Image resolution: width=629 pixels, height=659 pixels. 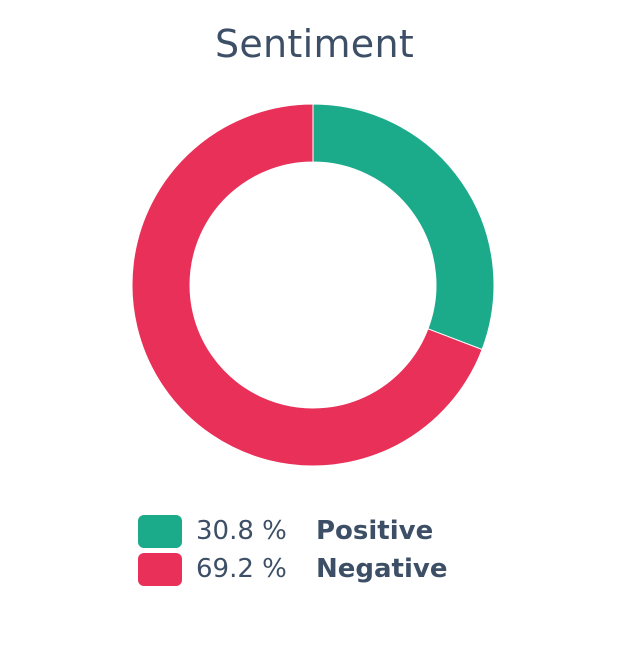 I want to click on legend-value-negative: 69.2 %, so click(x=241, y=569).